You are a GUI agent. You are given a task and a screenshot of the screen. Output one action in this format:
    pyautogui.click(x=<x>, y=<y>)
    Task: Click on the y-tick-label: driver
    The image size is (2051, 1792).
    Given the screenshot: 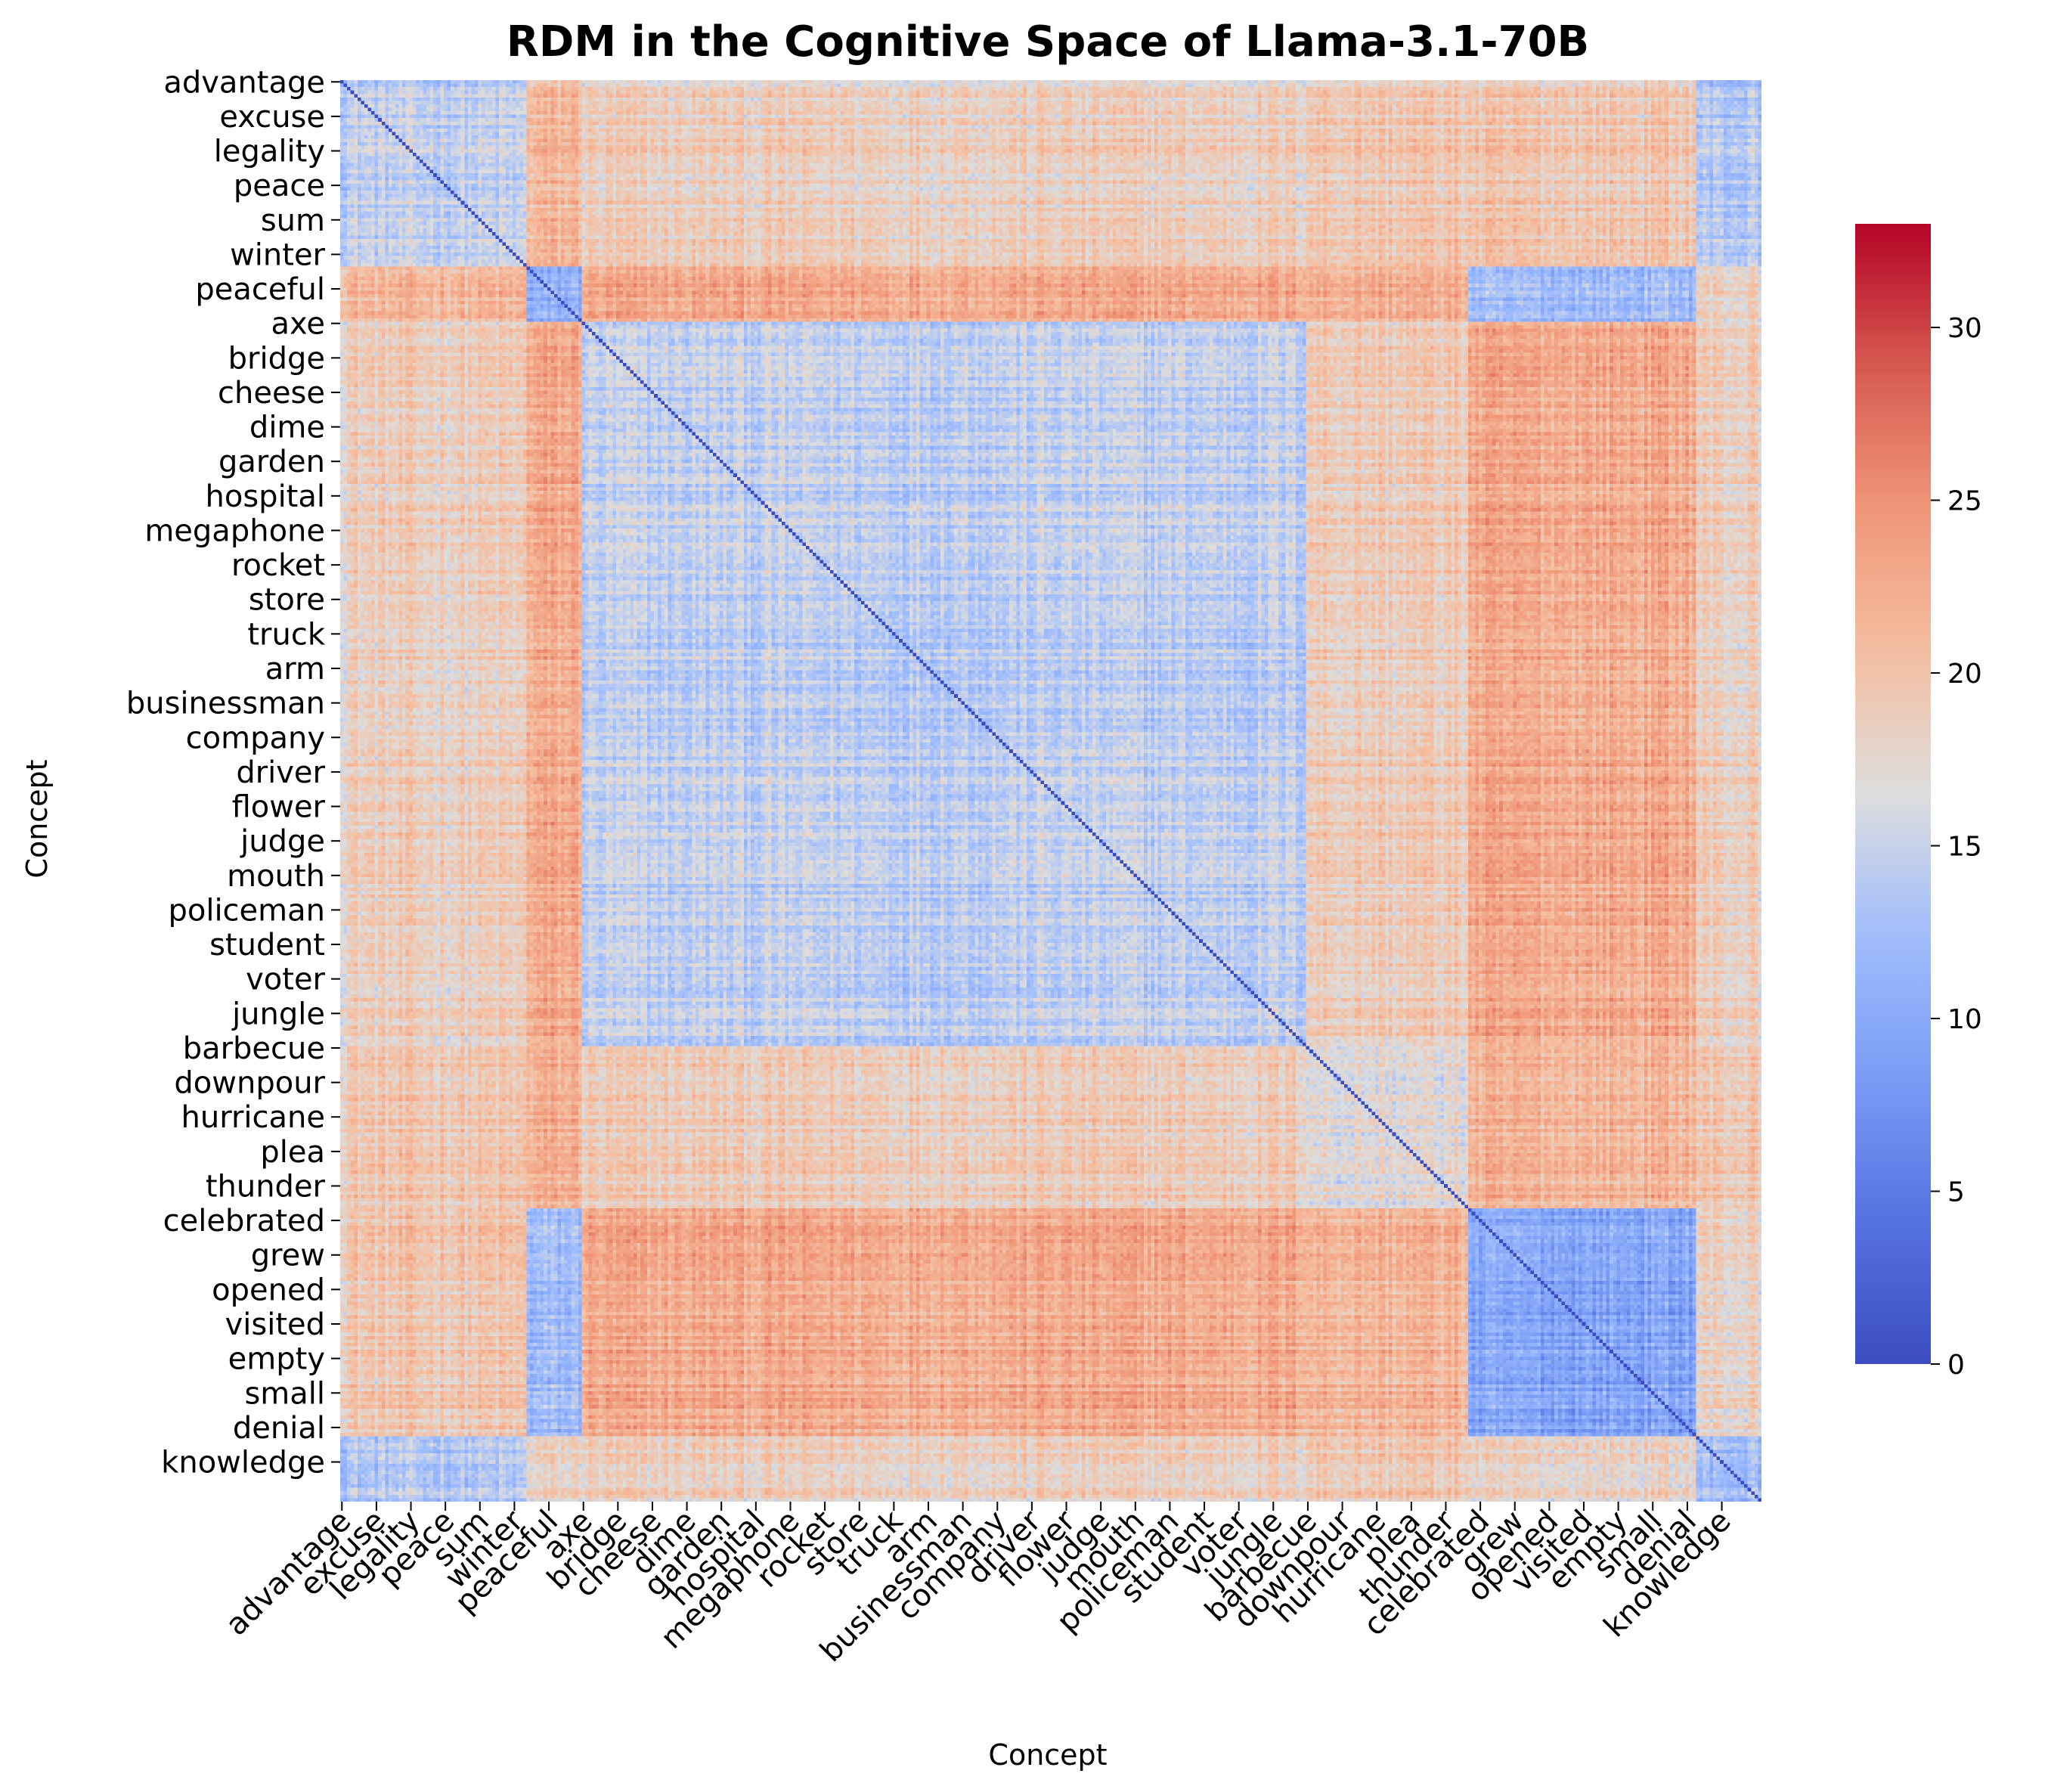 What is the action you would take?
    pyautogui.click(x=280, y=772)
    